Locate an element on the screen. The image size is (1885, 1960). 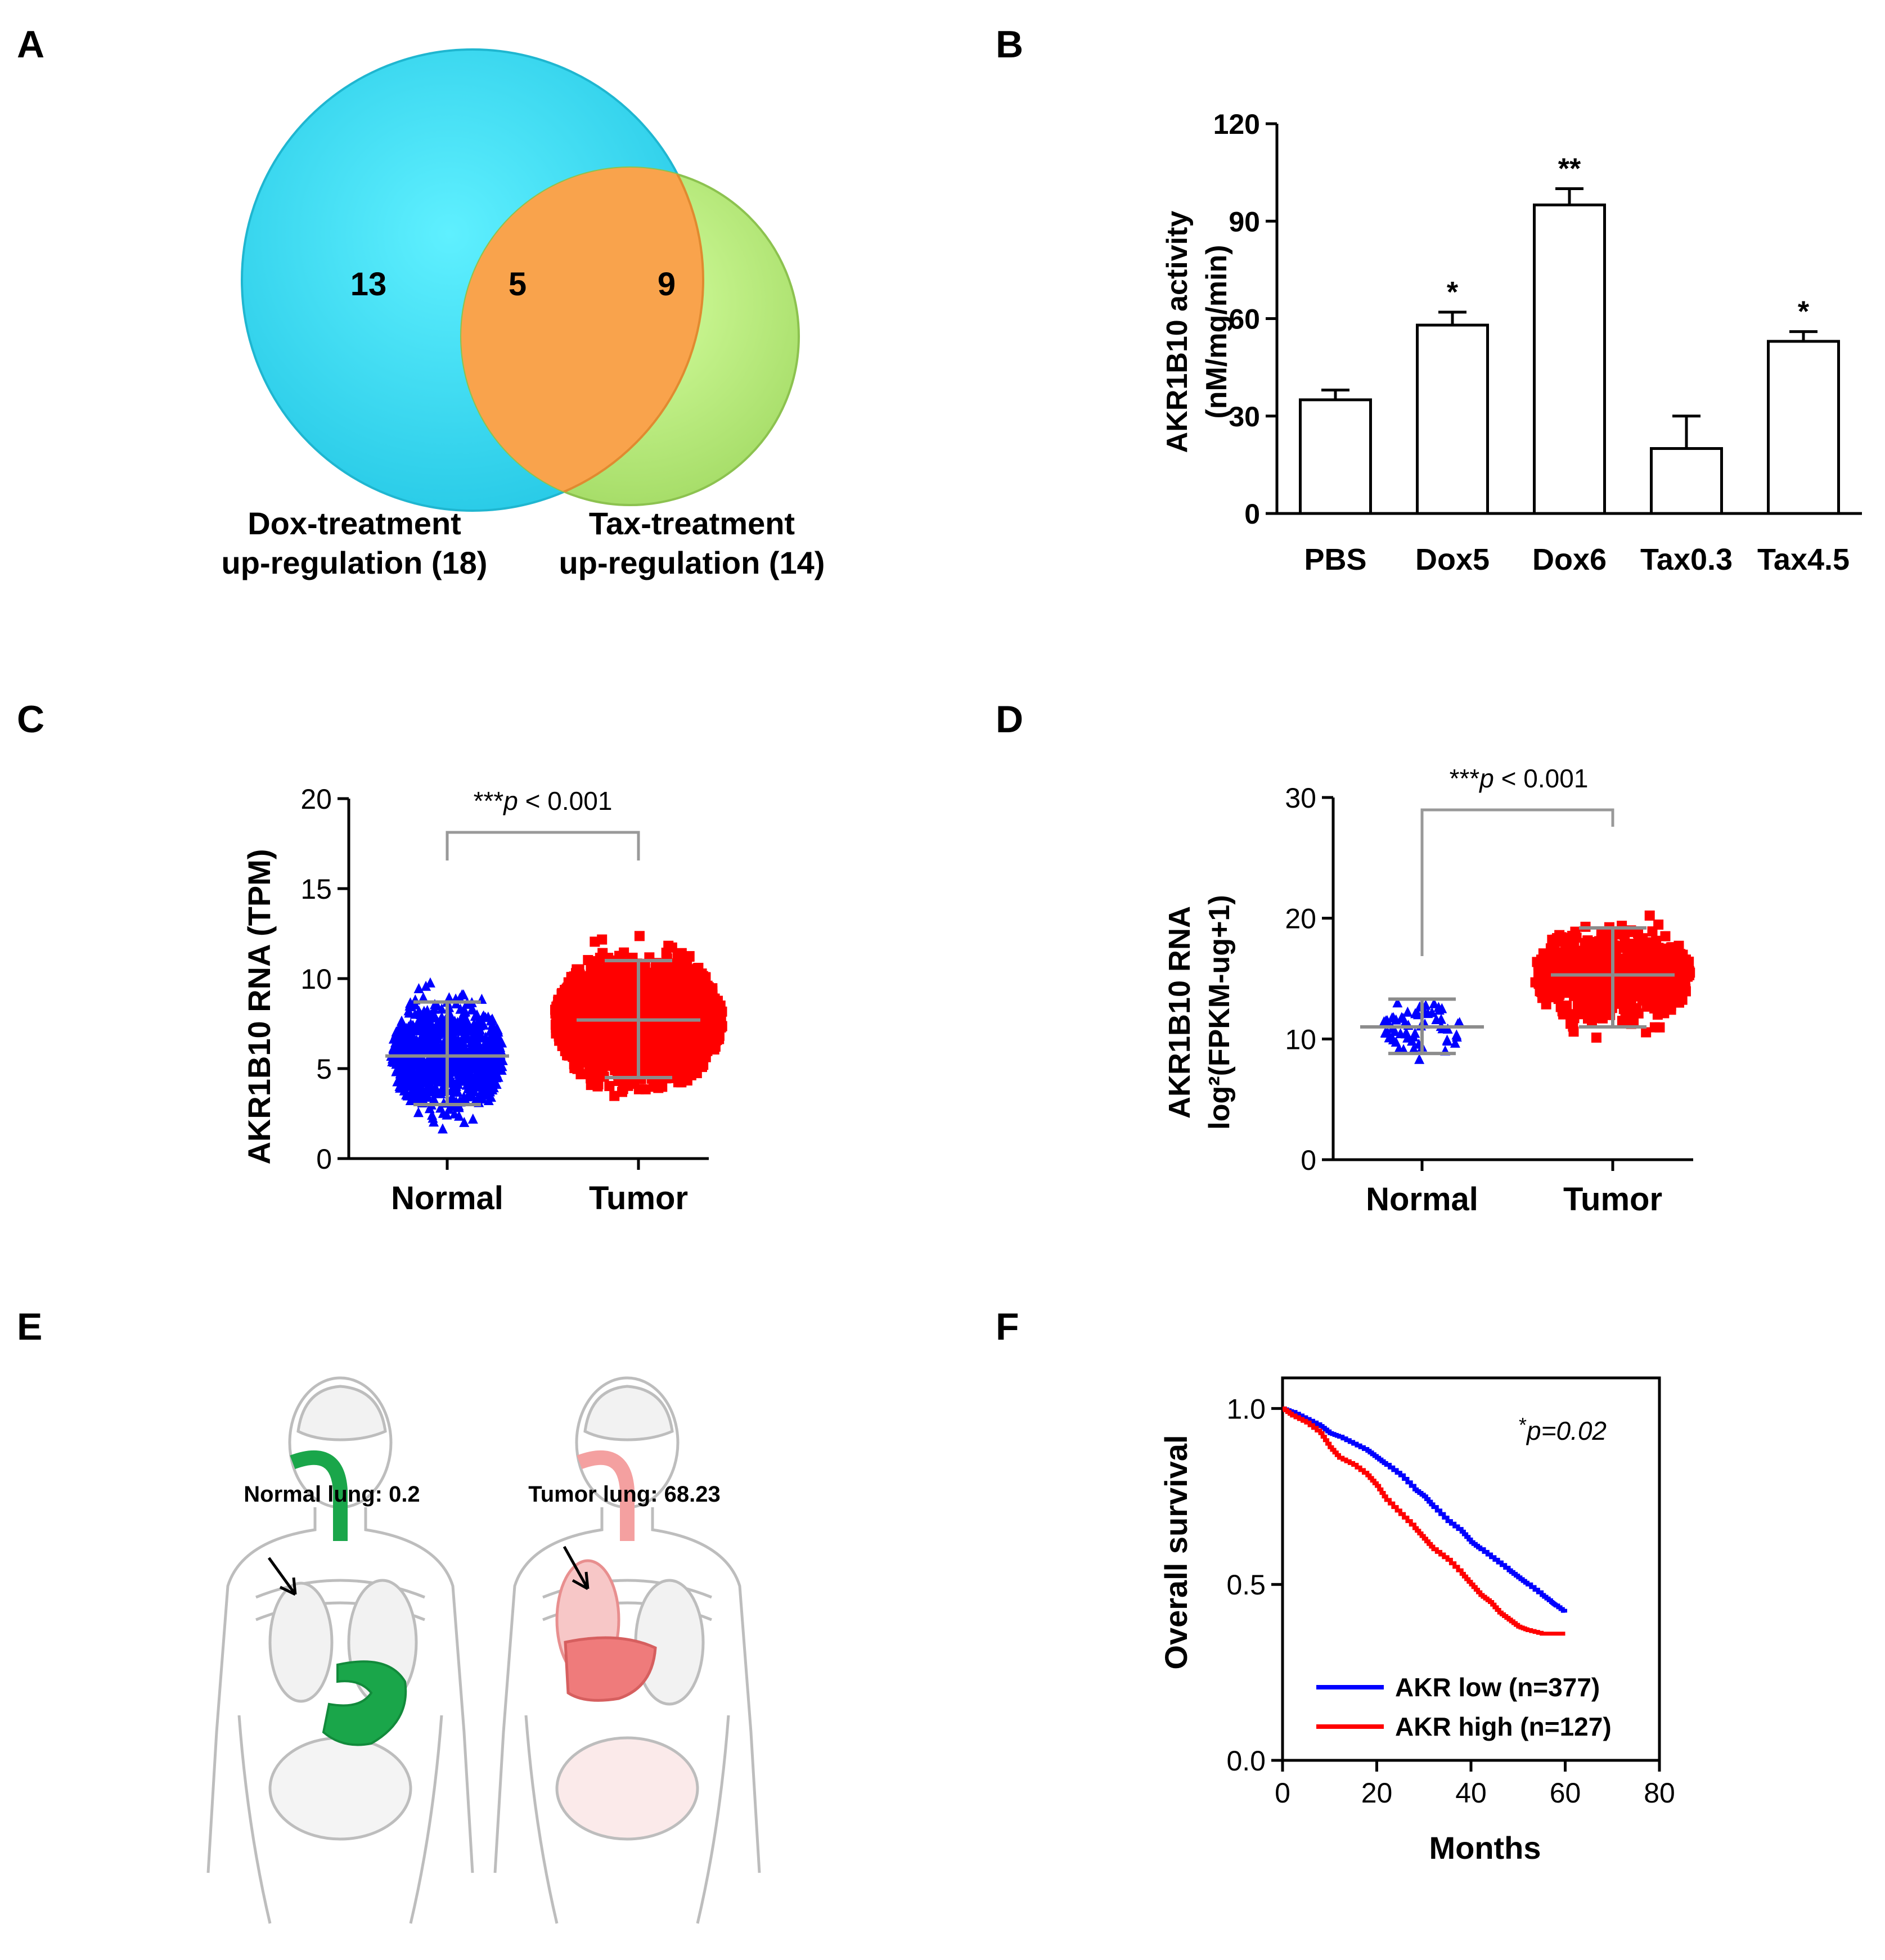
chart-c-y-axis: 0 5 10 15 20 is located at coordinates (504, 979).